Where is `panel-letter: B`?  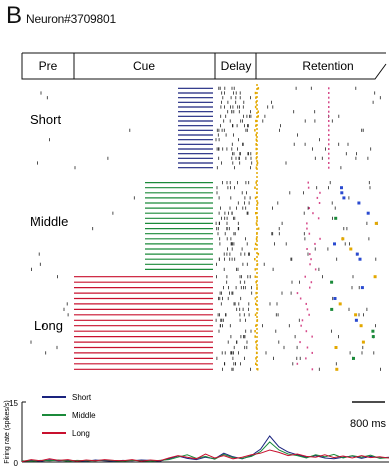
panel-letter: B is located at coordinates (14, 15).